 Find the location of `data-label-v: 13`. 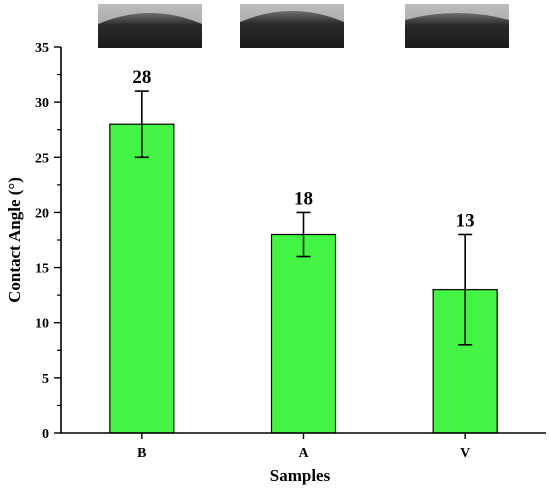

data-label-v: 13 is located at coordinates (465, 220).